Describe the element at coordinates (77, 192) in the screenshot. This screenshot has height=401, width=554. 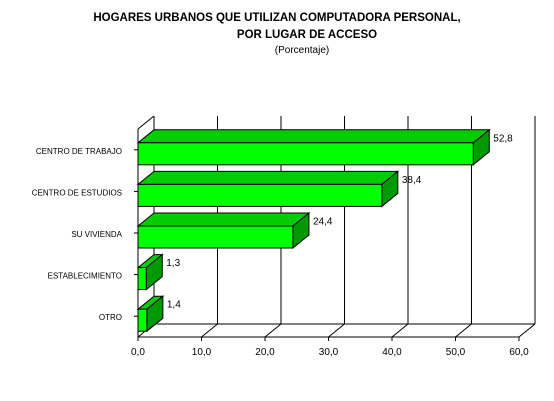
I see `category-label: CENTRO DE ESTUDIOS` at that location.